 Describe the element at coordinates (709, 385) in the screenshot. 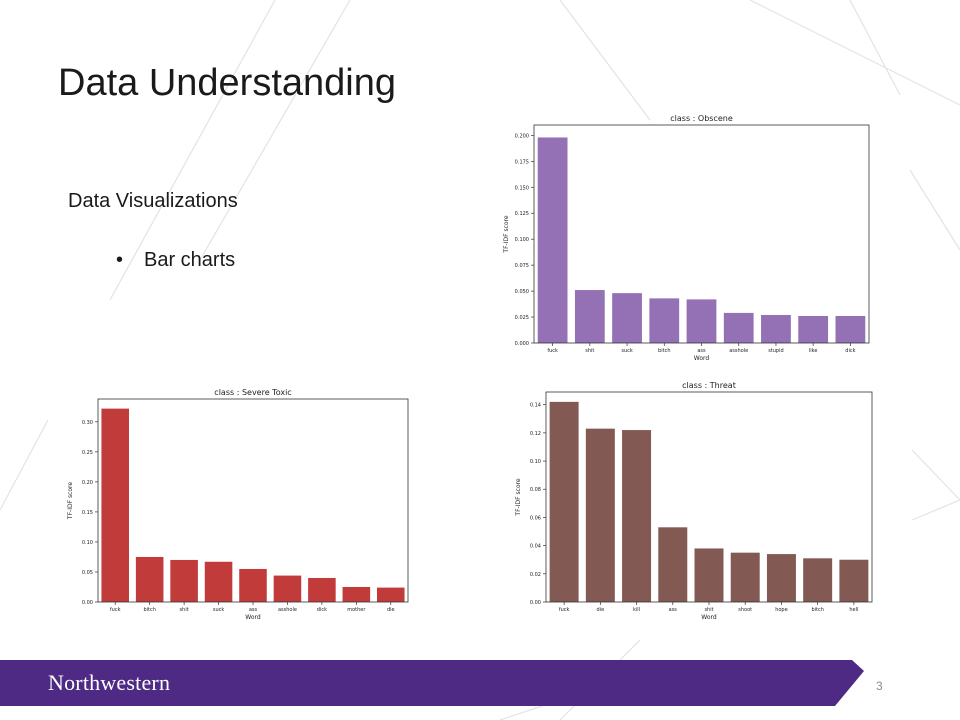

I see `chart-title: class : Threat` at that location.